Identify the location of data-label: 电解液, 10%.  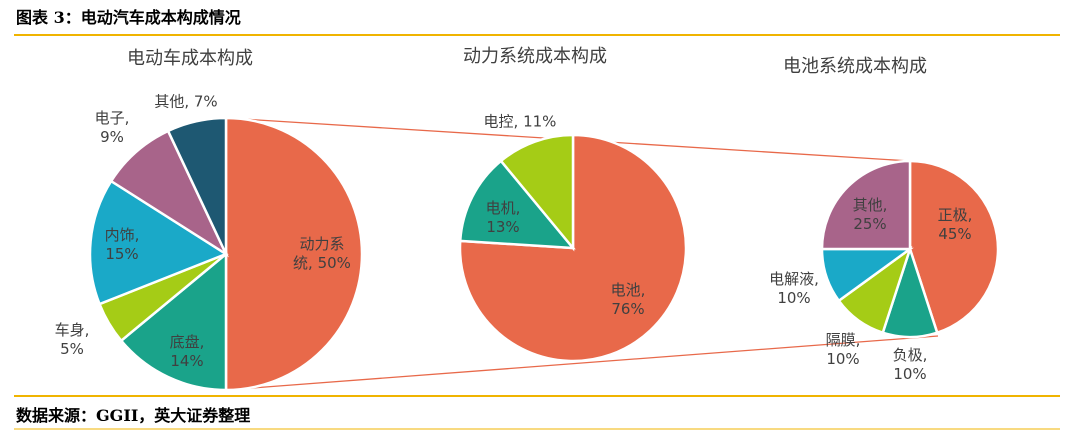
(794, 288).